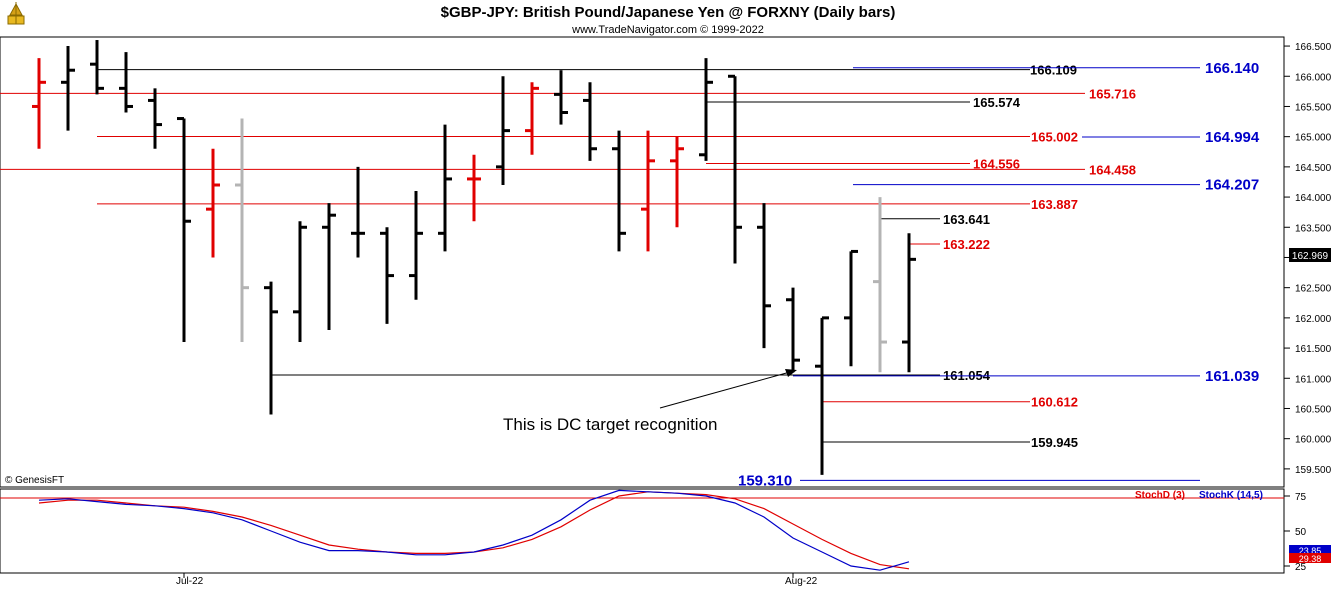  I want to click on level-label: 159.310, so click(765, 480).